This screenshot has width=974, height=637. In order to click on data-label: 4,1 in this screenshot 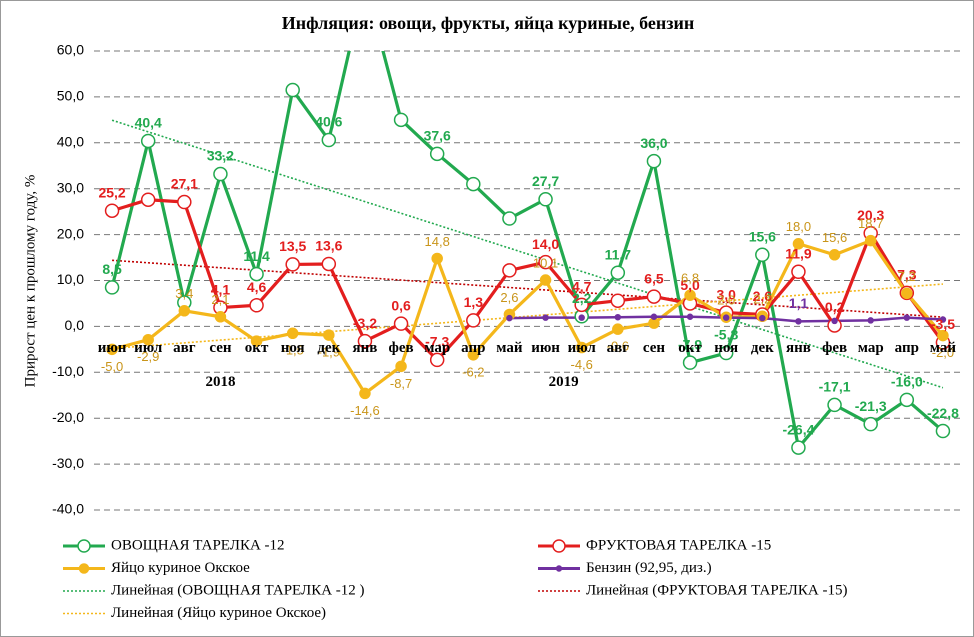, I will do `click(221, 289)`.